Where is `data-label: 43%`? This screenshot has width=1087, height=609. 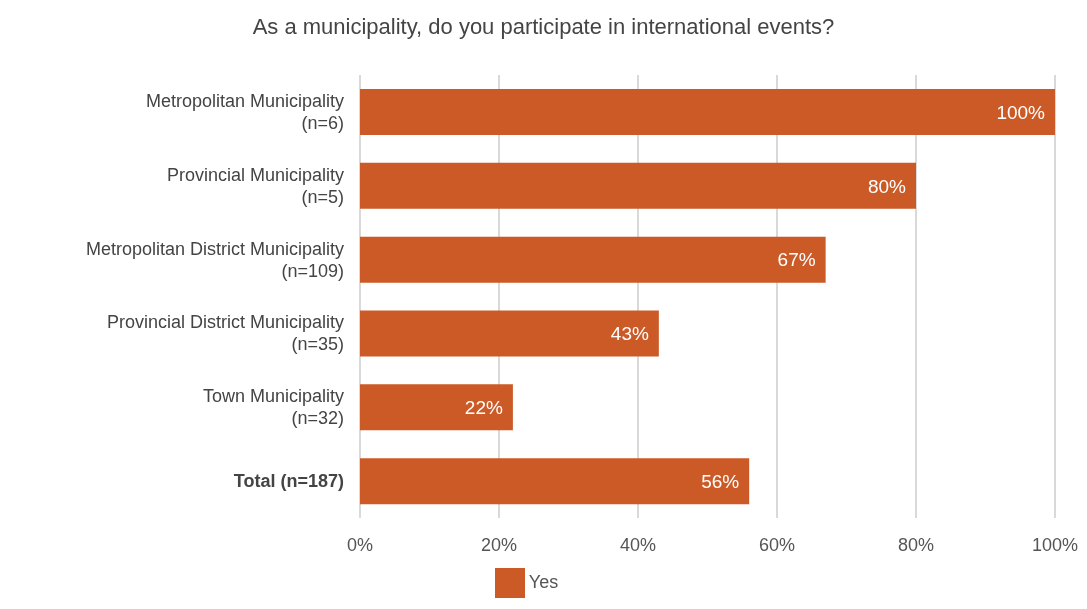 data-label: 43% is located at coordinates (629, 334).